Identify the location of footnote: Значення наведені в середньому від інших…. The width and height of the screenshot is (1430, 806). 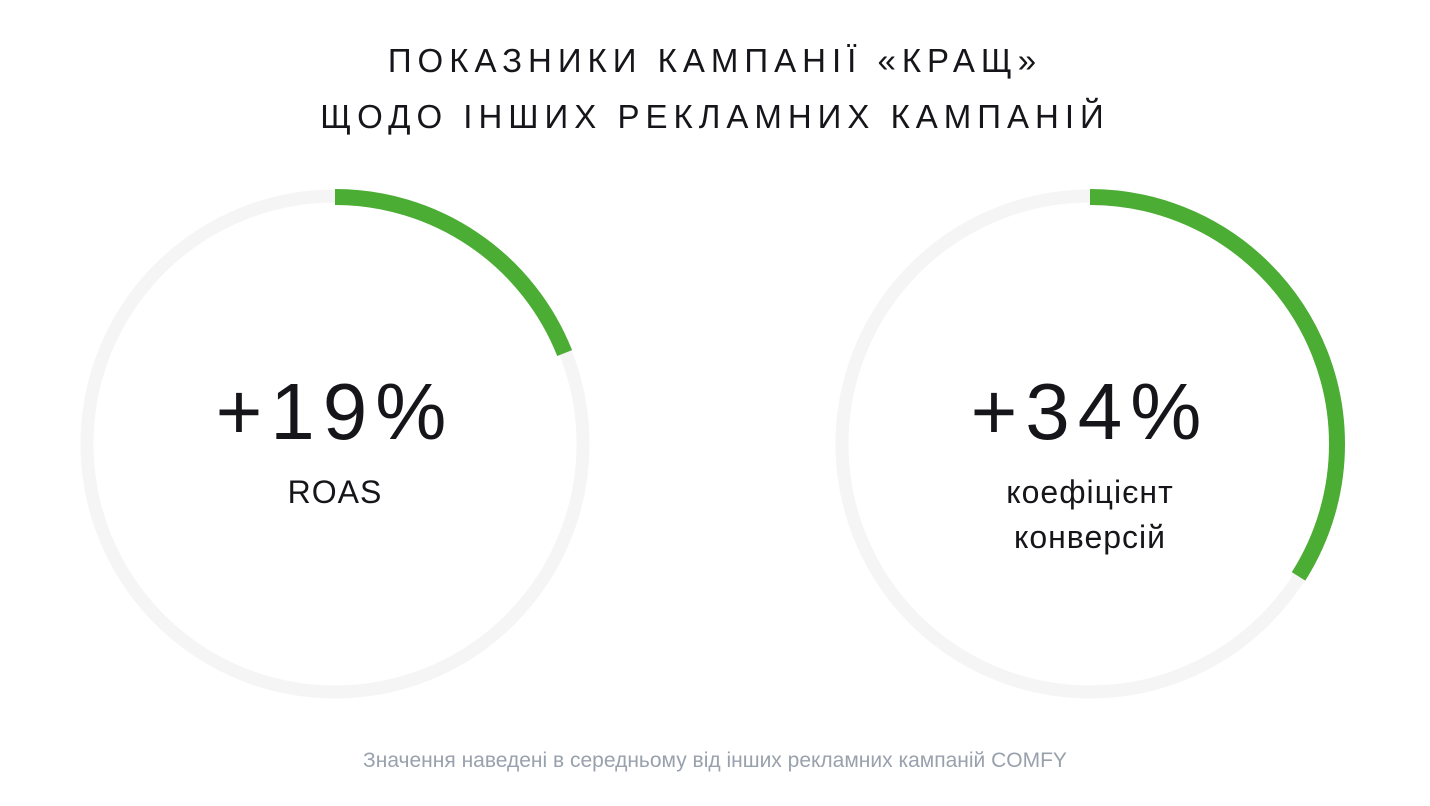
(715, 760).